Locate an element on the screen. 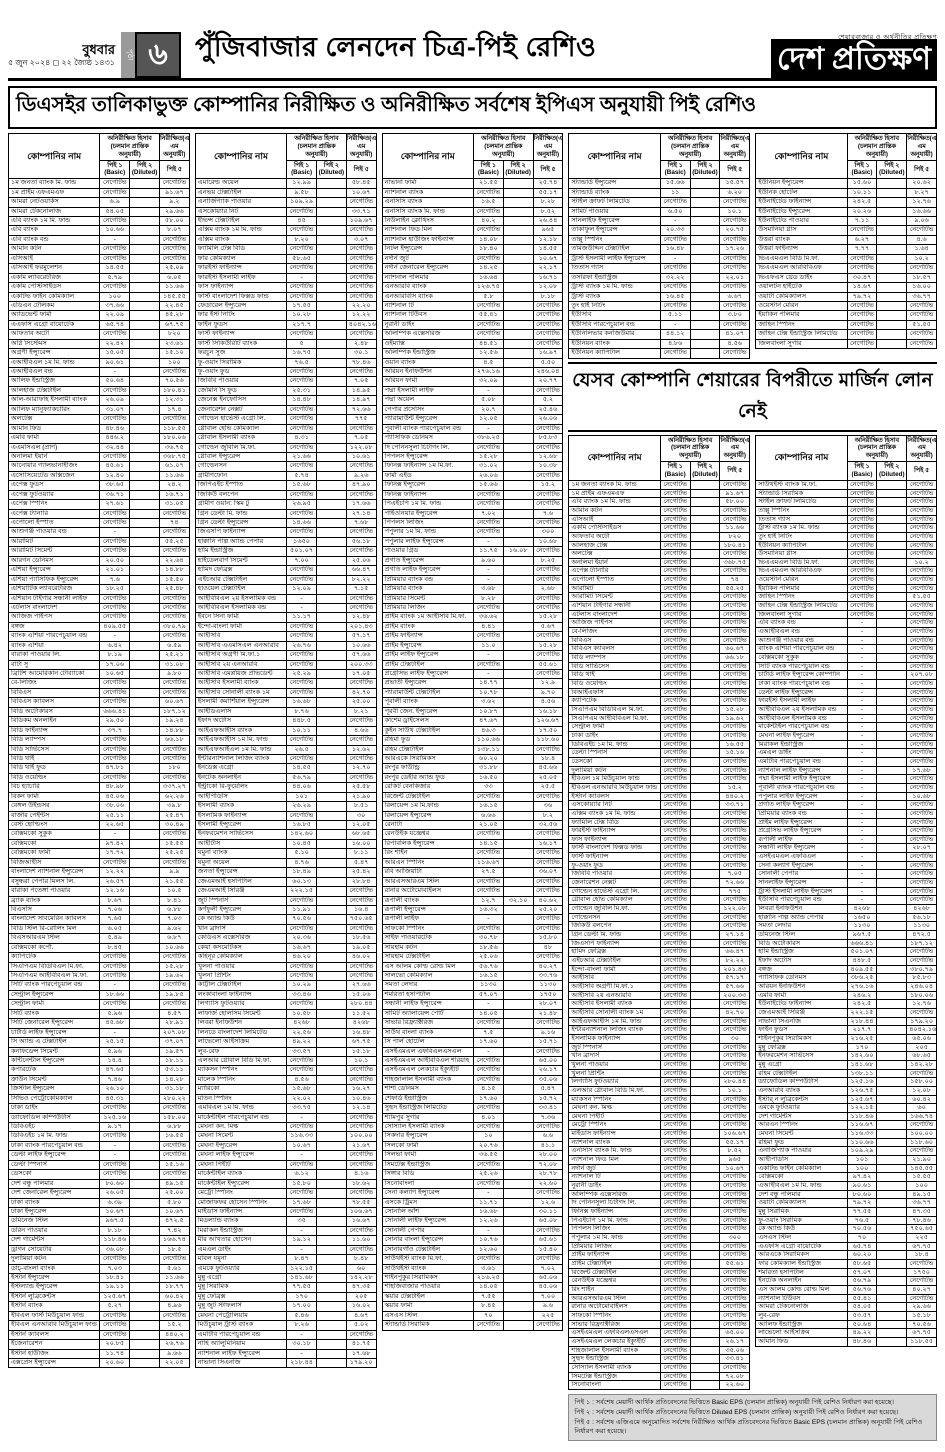 The image size is (945, 1452). table-row: নুরানী ডাইং নেগেটিভ নেগেটিভ is located at coordinates (659, 1186).